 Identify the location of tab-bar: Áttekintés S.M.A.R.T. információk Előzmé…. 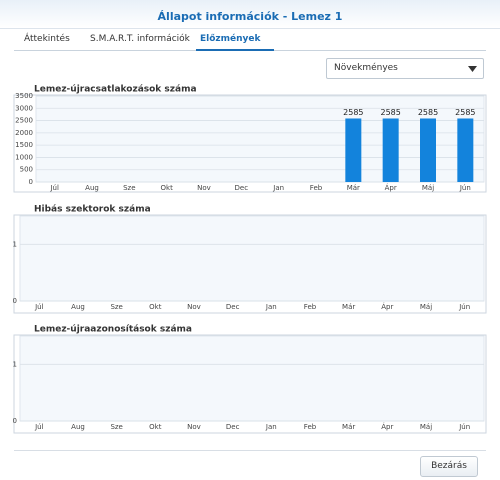
(250, 40).